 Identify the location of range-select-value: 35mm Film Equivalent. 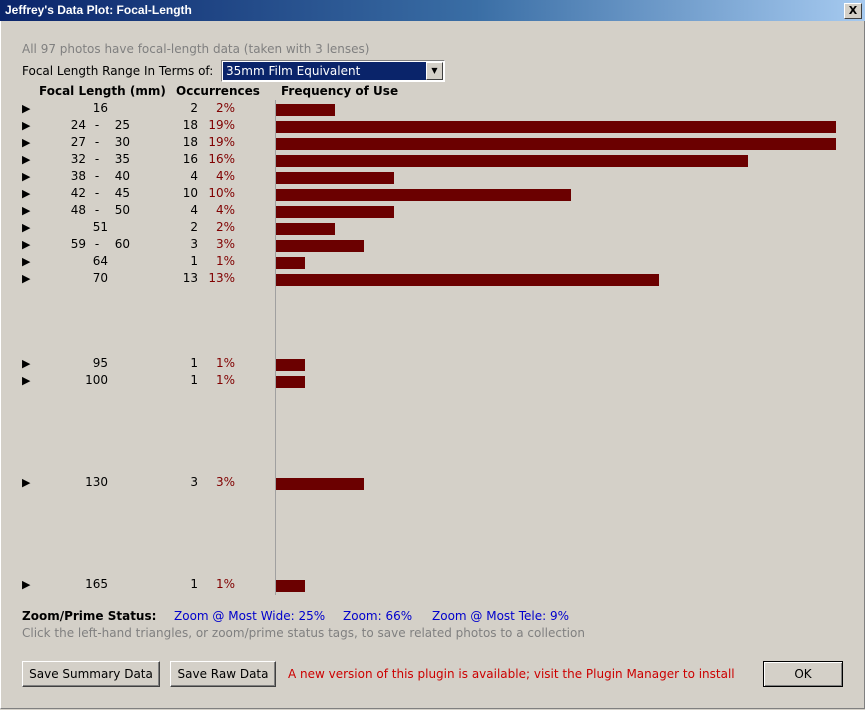
(324, 71).